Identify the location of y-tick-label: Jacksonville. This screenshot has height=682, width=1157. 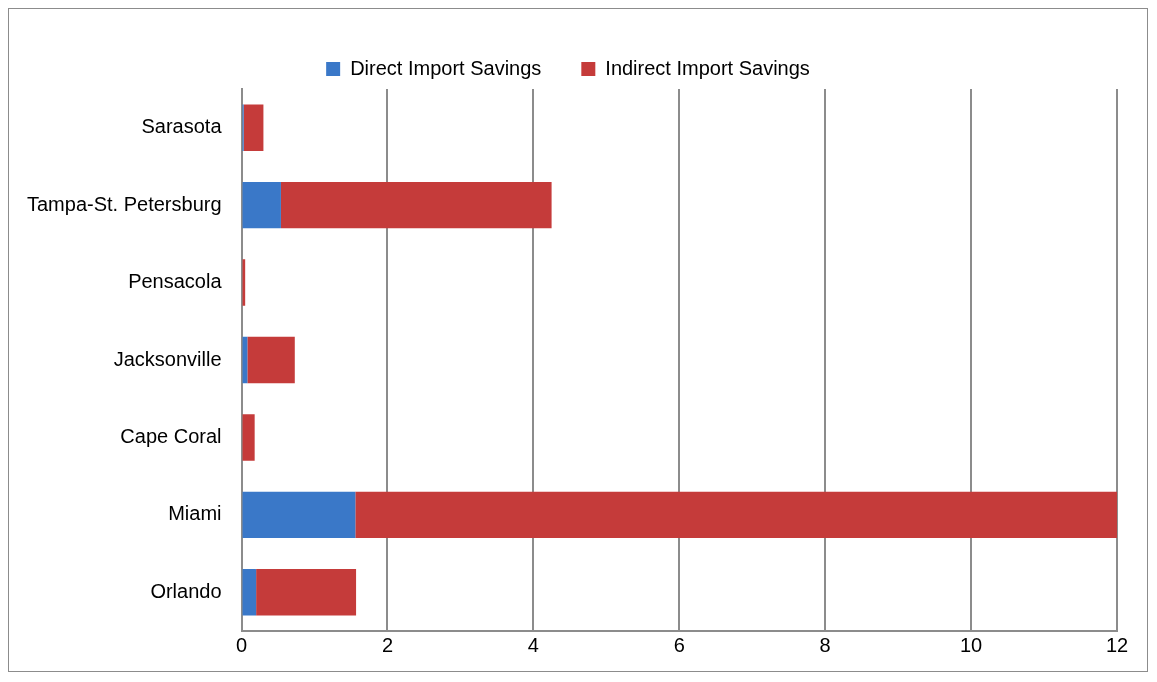
(167, 358).